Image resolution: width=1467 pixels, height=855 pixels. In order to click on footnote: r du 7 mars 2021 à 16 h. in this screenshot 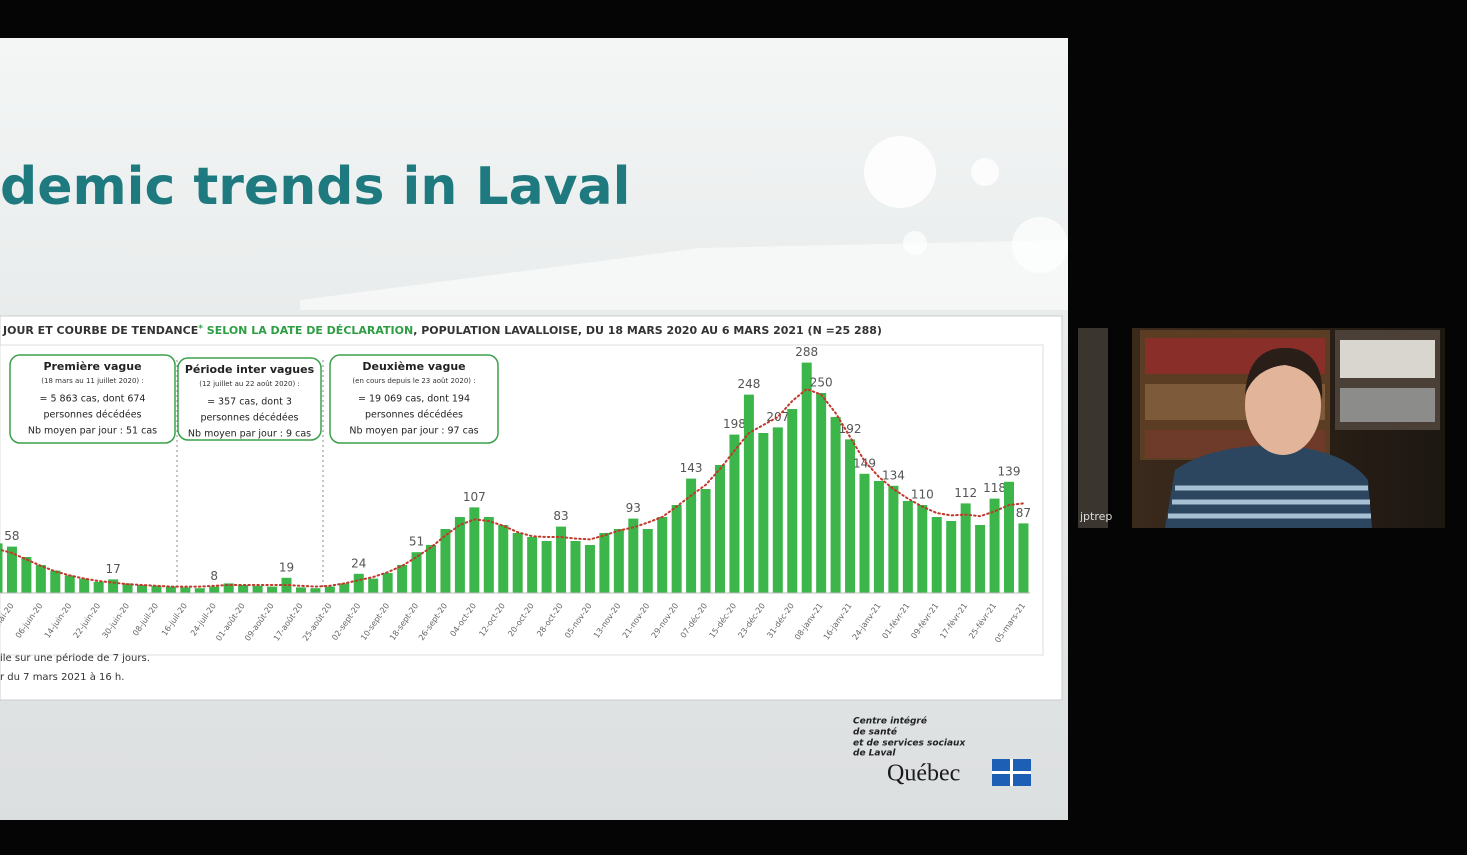, I will do `click(62, 677)`.